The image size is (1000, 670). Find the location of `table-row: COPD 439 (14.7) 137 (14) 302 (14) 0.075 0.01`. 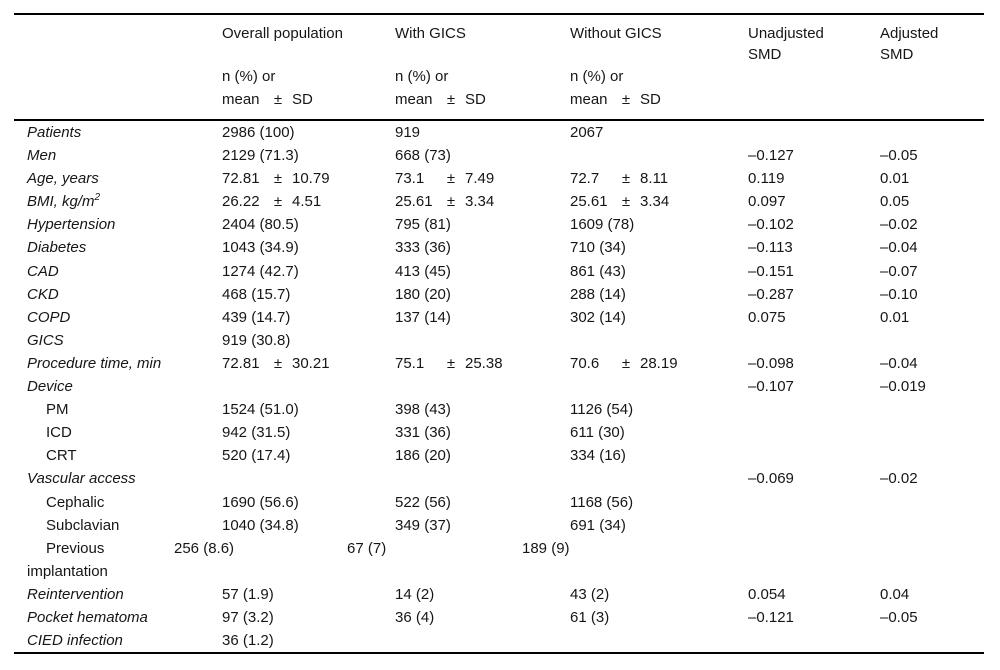

table-row: COPD 439 (14.7) 137 (14) 302 (14) 0.075 0.01 is located at coordinates (499, 317).